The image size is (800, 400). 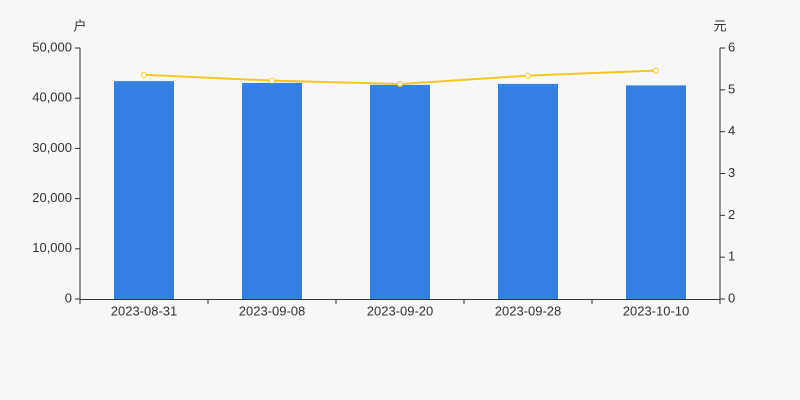 What do you see at coordinates (68, 297) in the screenshot?
I see `y-tick-label: 0` at bounding box center [68, 297].